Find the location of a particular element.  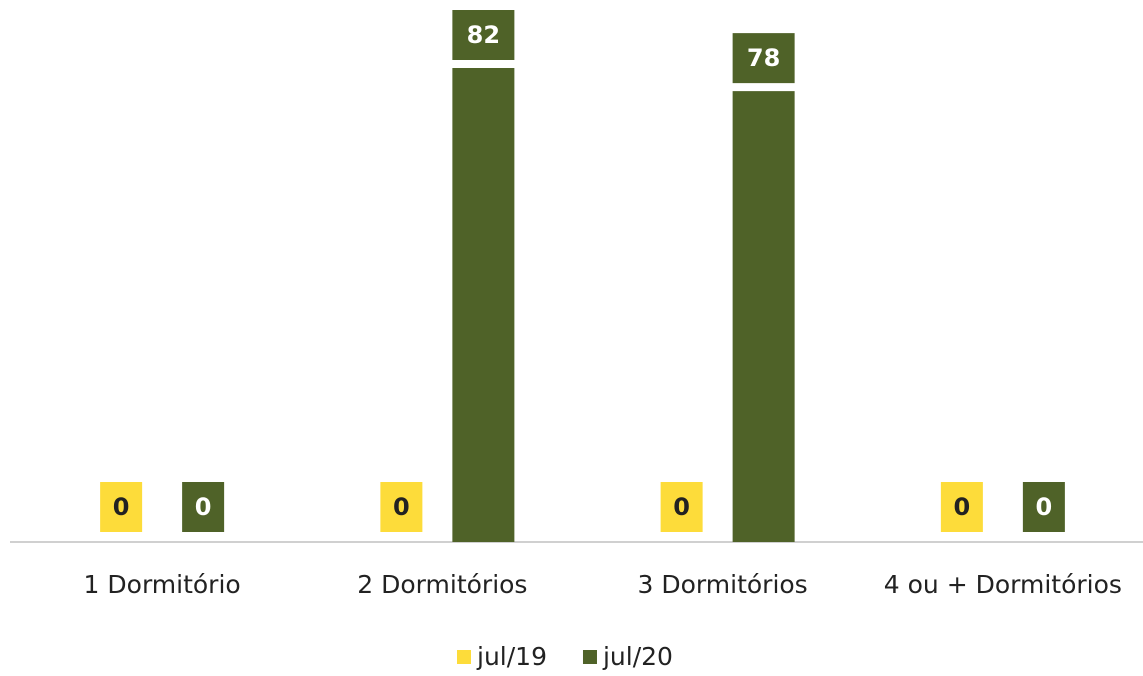

legend-label: jul/19 is located at coordinates (511, 656).